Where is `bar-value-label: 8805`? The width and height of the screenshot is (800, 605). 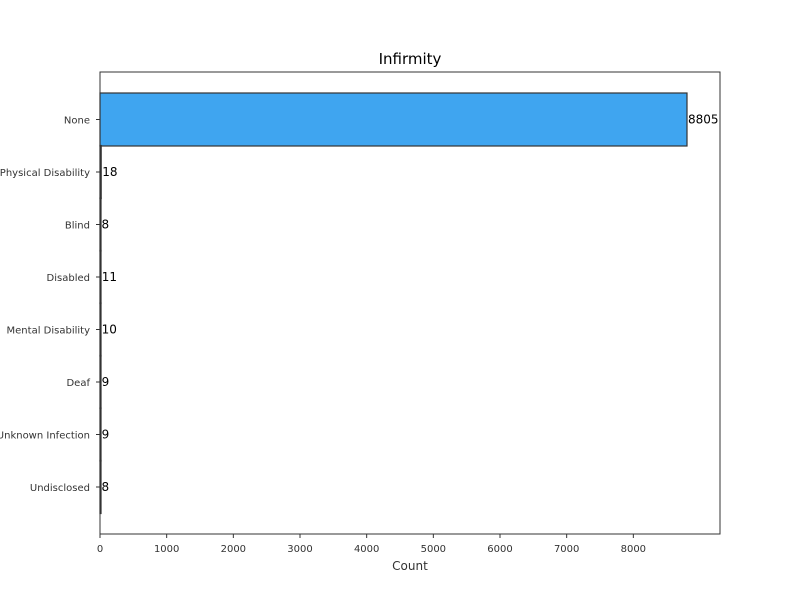 bar-value-label: 8805 is located at coordinates (703, 120).